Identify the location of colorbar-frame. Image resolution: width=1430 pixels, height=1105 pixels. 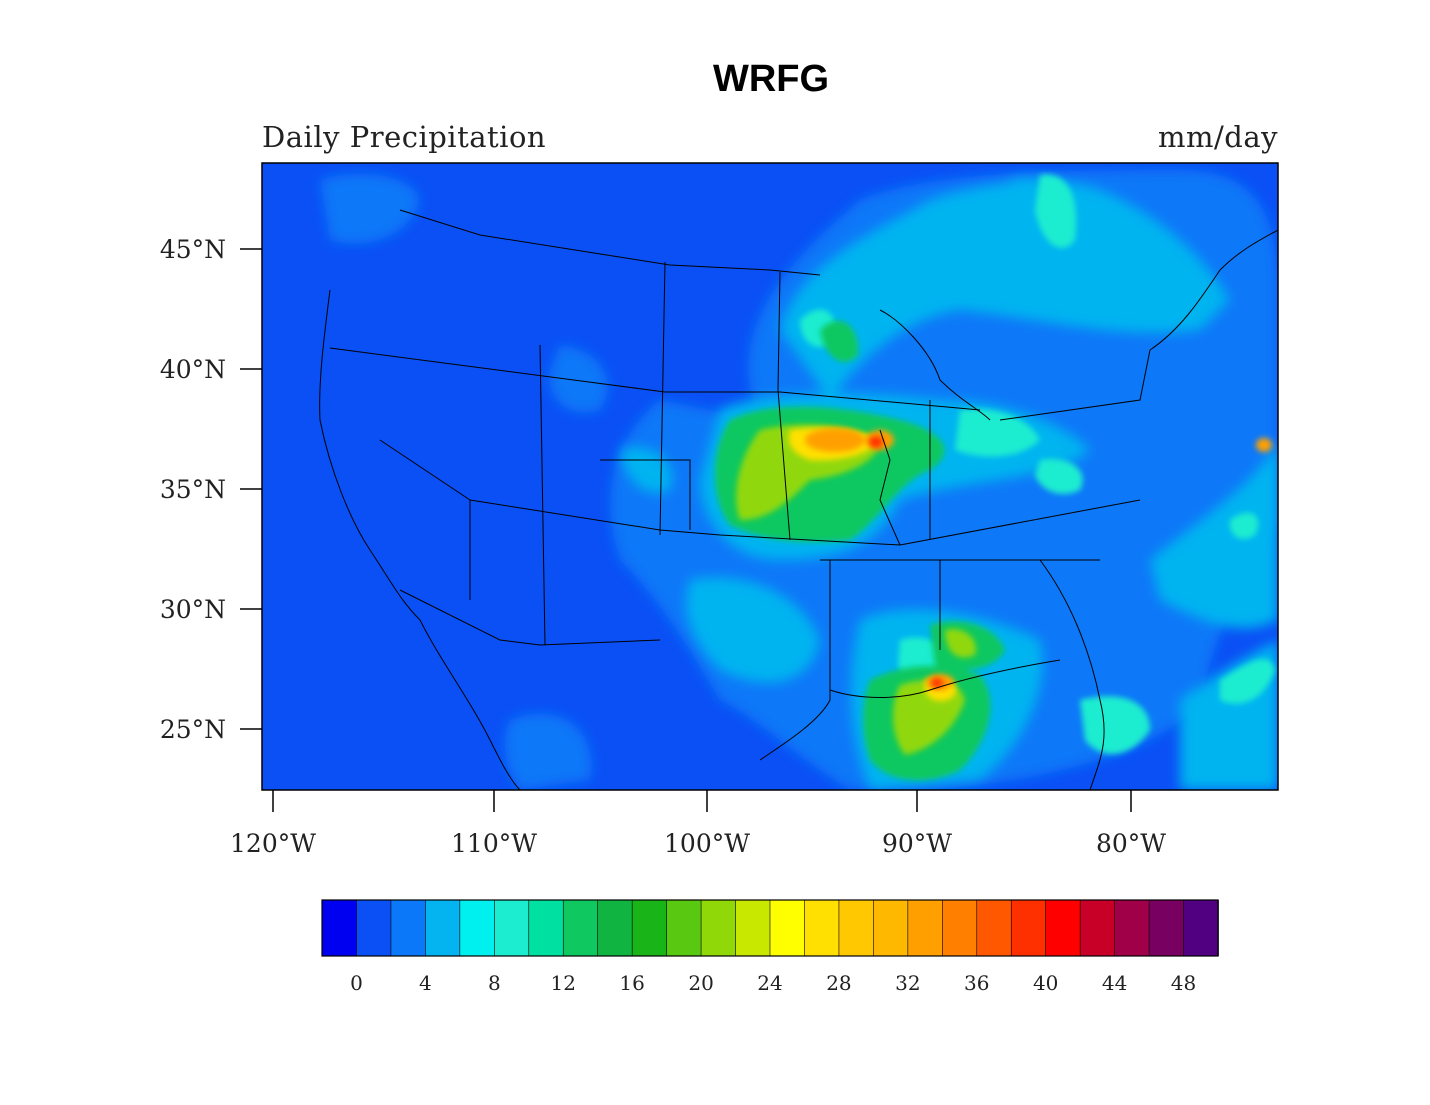
(770, 928).